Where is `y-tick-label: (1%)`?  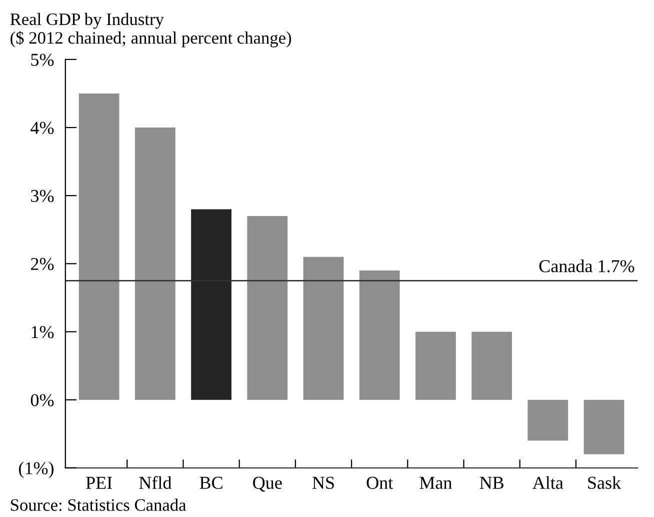 y-tick-label: (1%) is located at coordinates (36, 470).